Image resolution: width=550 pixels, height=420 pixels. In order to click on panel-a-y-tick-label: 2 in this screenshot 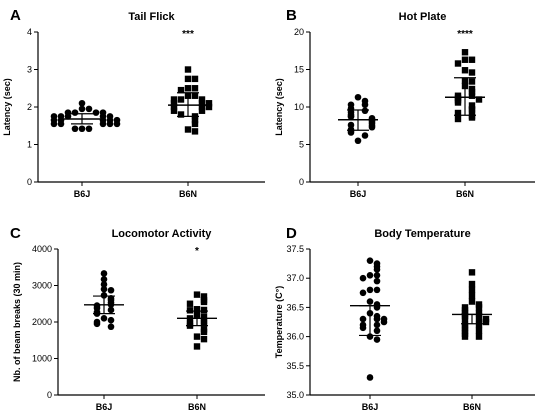, I will do `click(29, 107)`.